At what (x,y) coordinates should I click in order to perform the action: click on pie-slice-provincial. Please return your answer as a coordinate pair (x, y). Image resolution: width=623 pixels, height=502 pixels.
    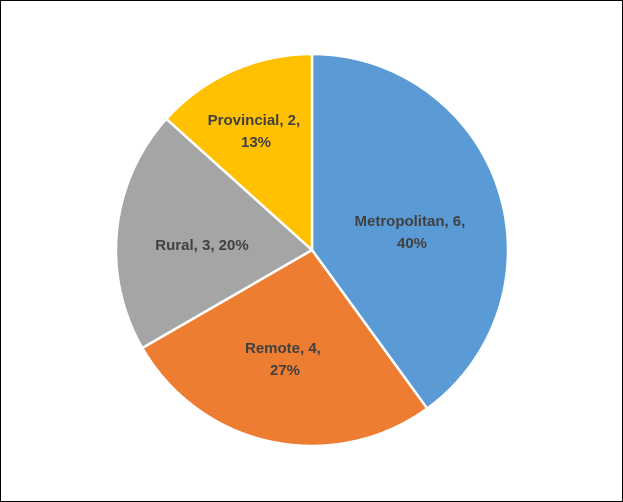
    Looking at the image, I should click on (239, 152).